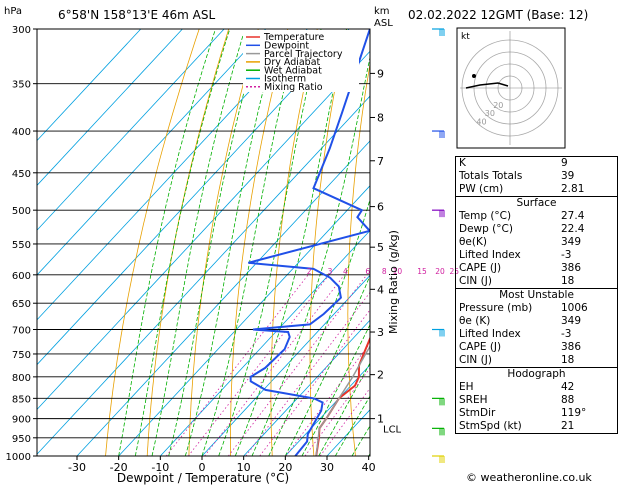  I want to click on mixing-ratio-label: 10, so click(398, 271).